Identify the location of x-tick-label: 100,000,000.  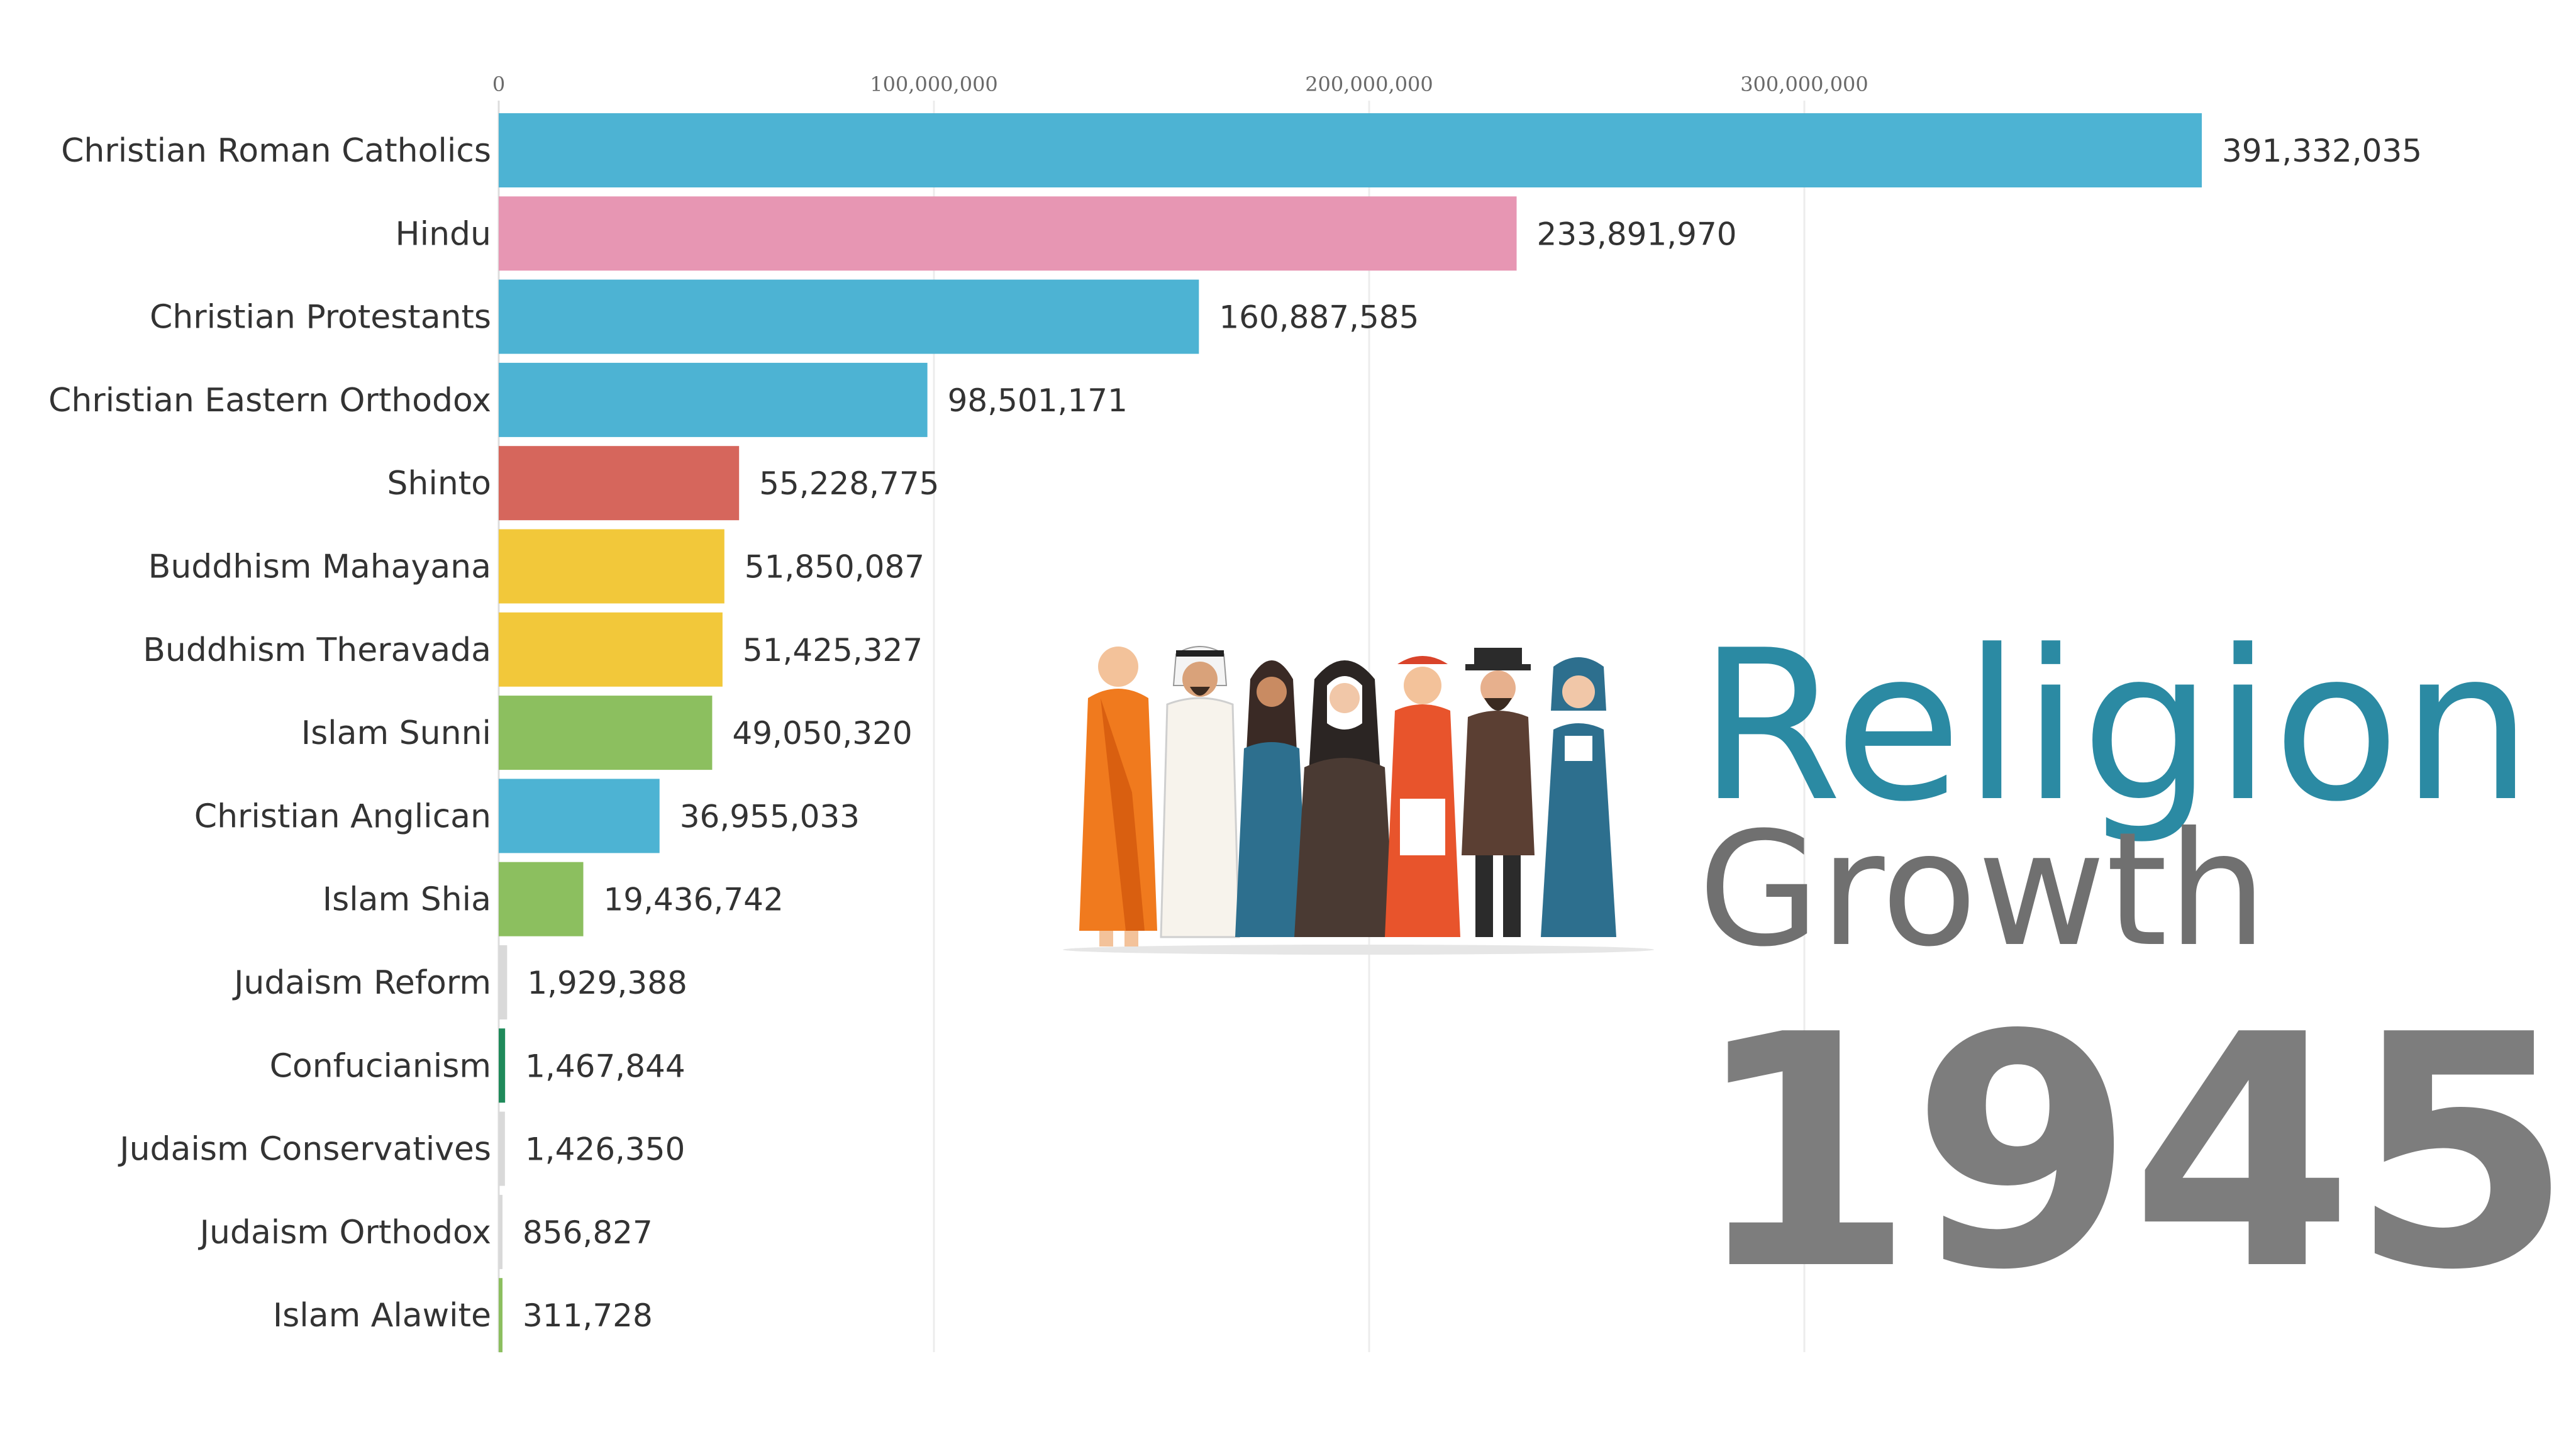
(934, 84).